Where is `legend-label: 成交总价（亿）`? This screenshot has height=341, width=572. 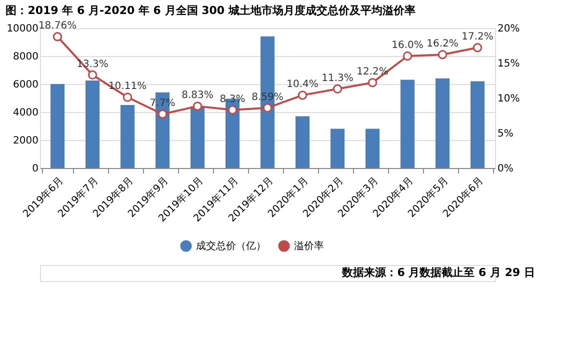
legend-label: 成交总价（亿） is located at coordinates (231, 246).